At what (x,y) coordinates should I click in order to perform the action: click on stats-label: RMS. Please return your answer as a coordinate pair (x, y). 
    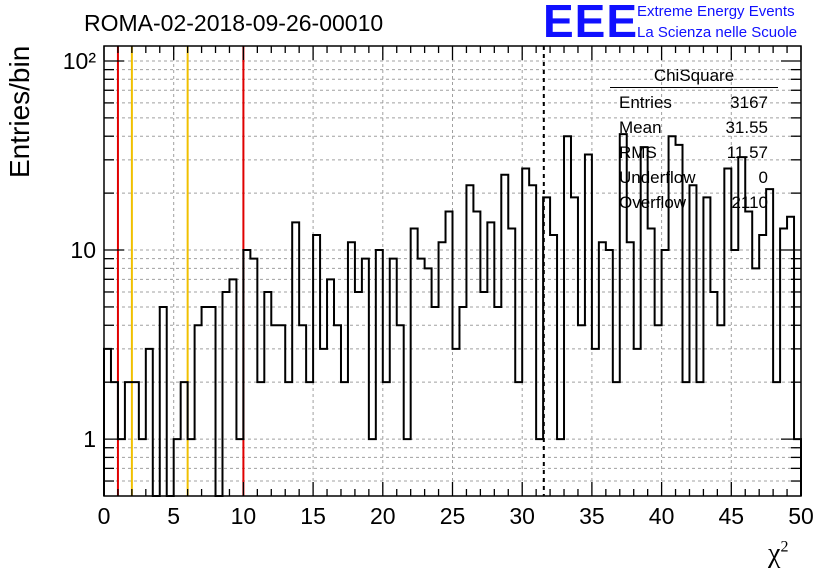
    Looking at the image, I should click on (638, 152).